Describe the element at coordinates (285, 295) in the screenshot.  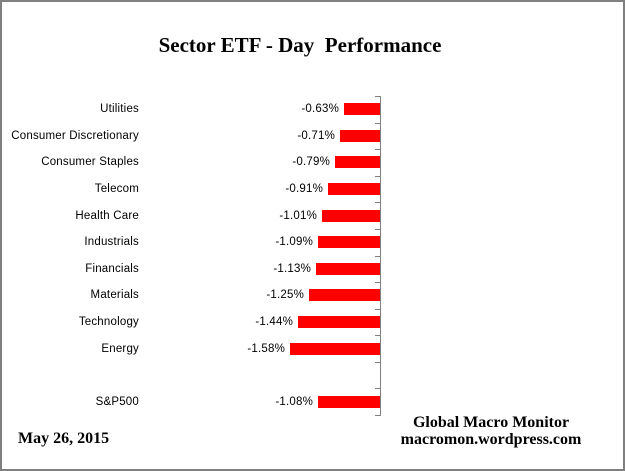
I see `bar-value-label: -1.25%` at that location.